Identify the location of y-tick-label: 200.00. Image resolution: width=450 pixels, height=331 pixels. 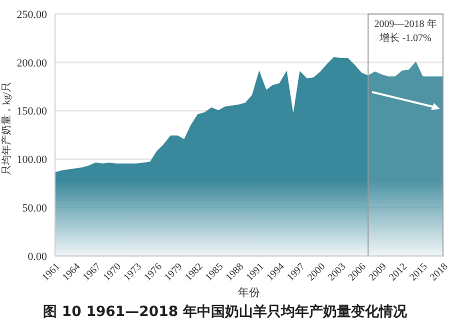
(32, 63).